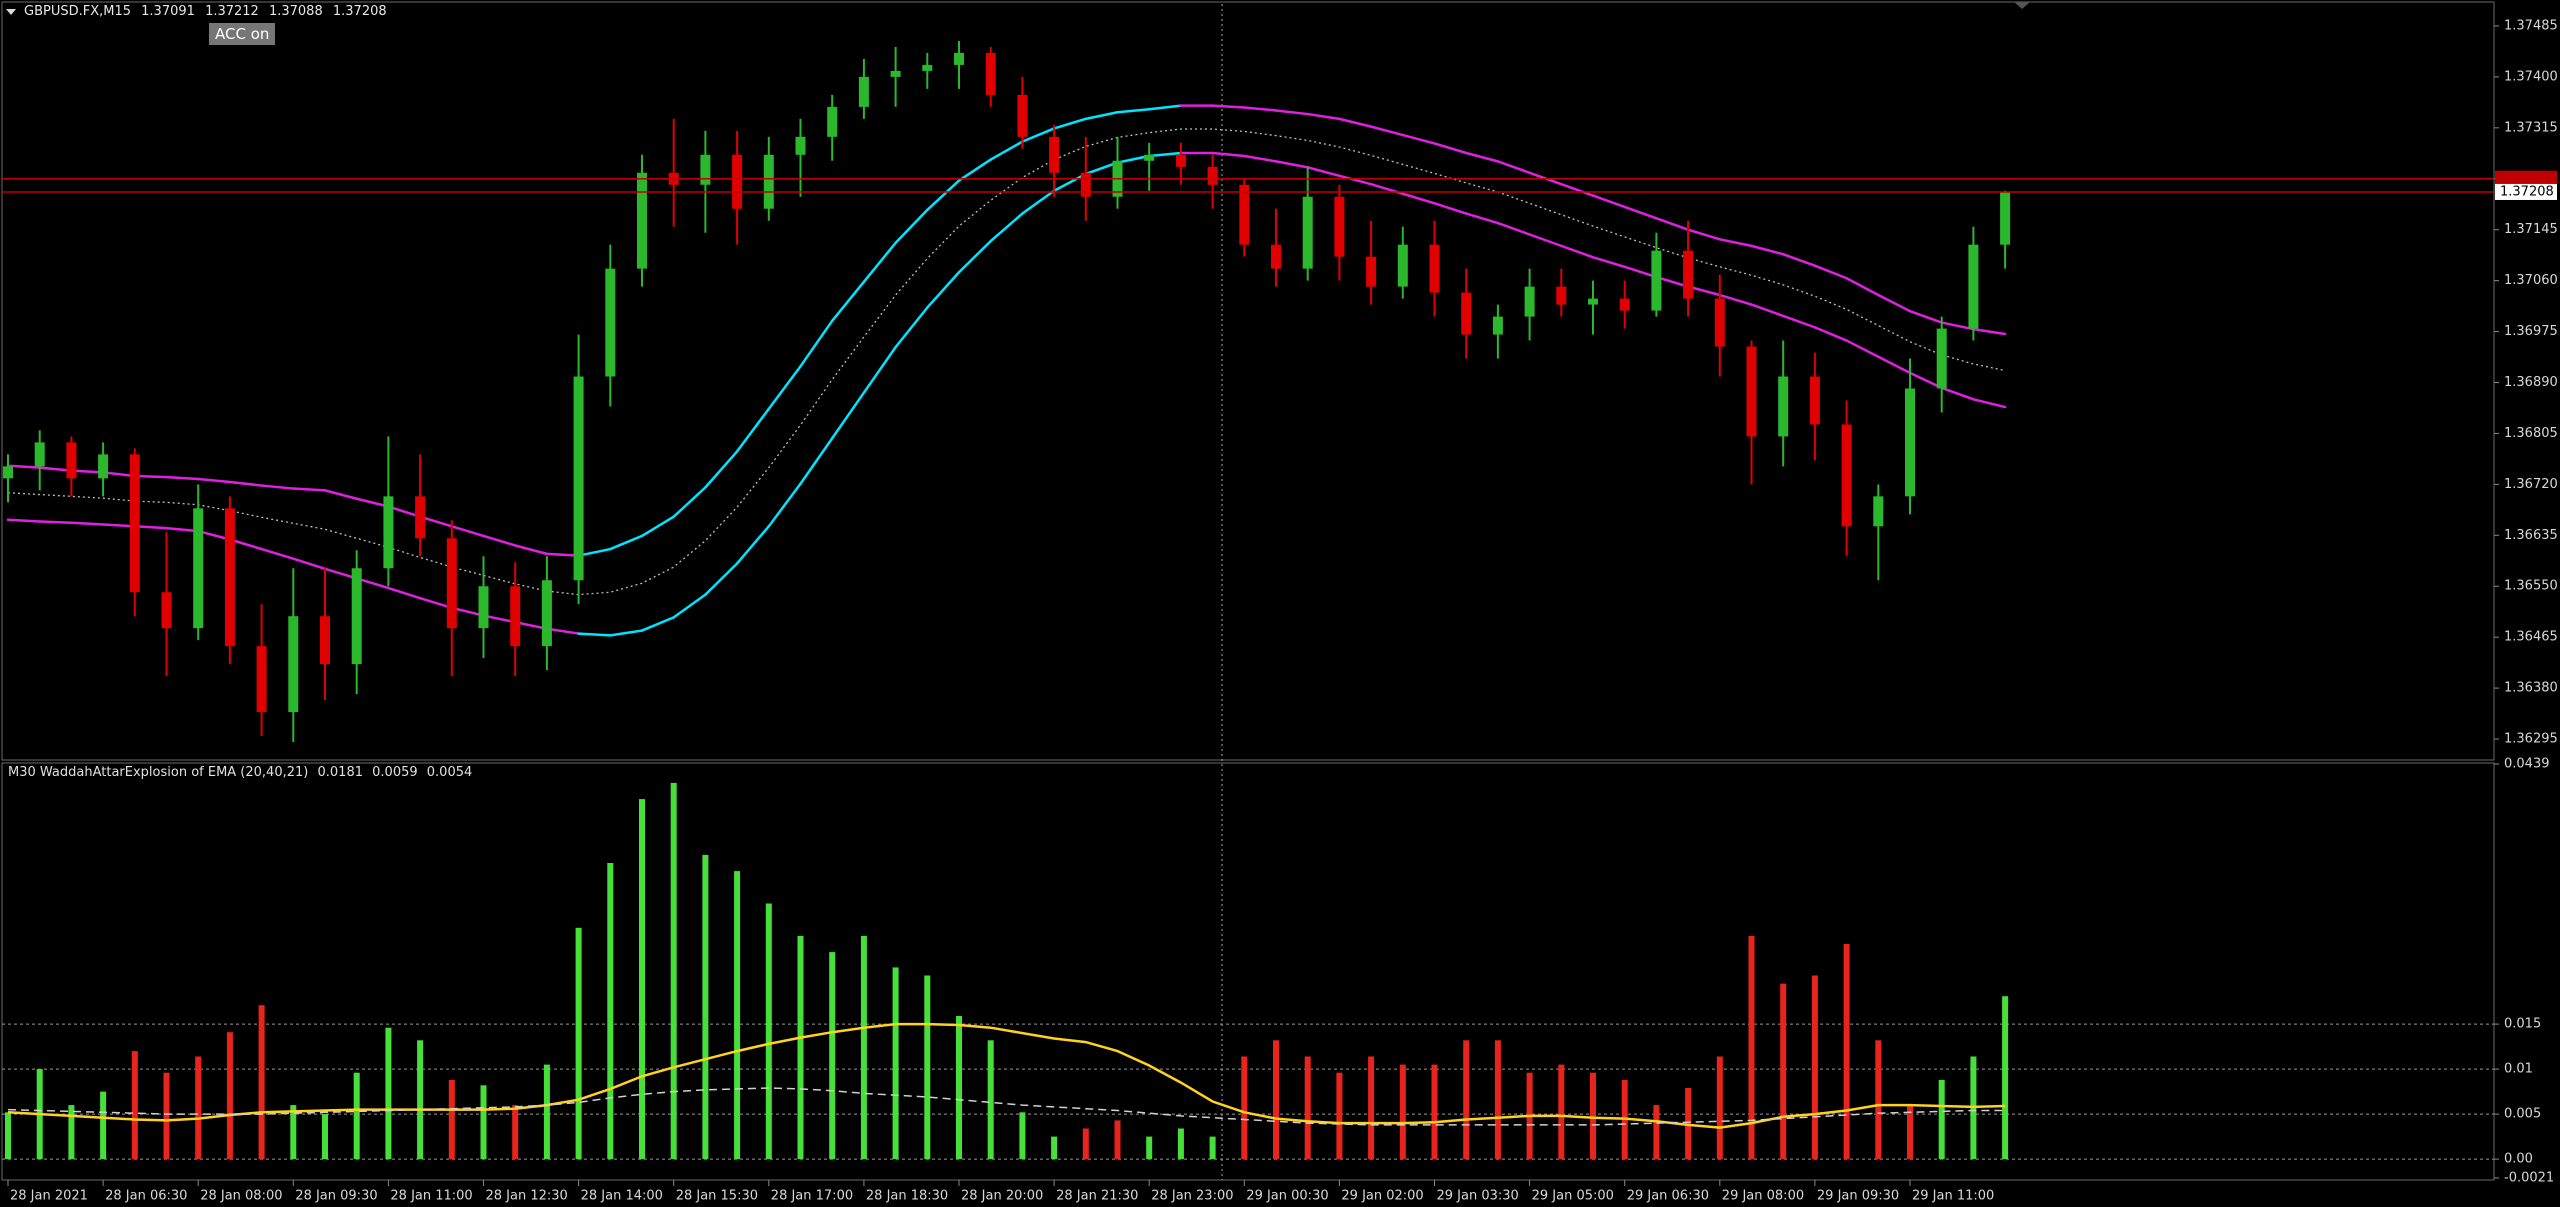  I want to click on x-tick-label: 28 Jan 21:30, so click(1097, 1196).